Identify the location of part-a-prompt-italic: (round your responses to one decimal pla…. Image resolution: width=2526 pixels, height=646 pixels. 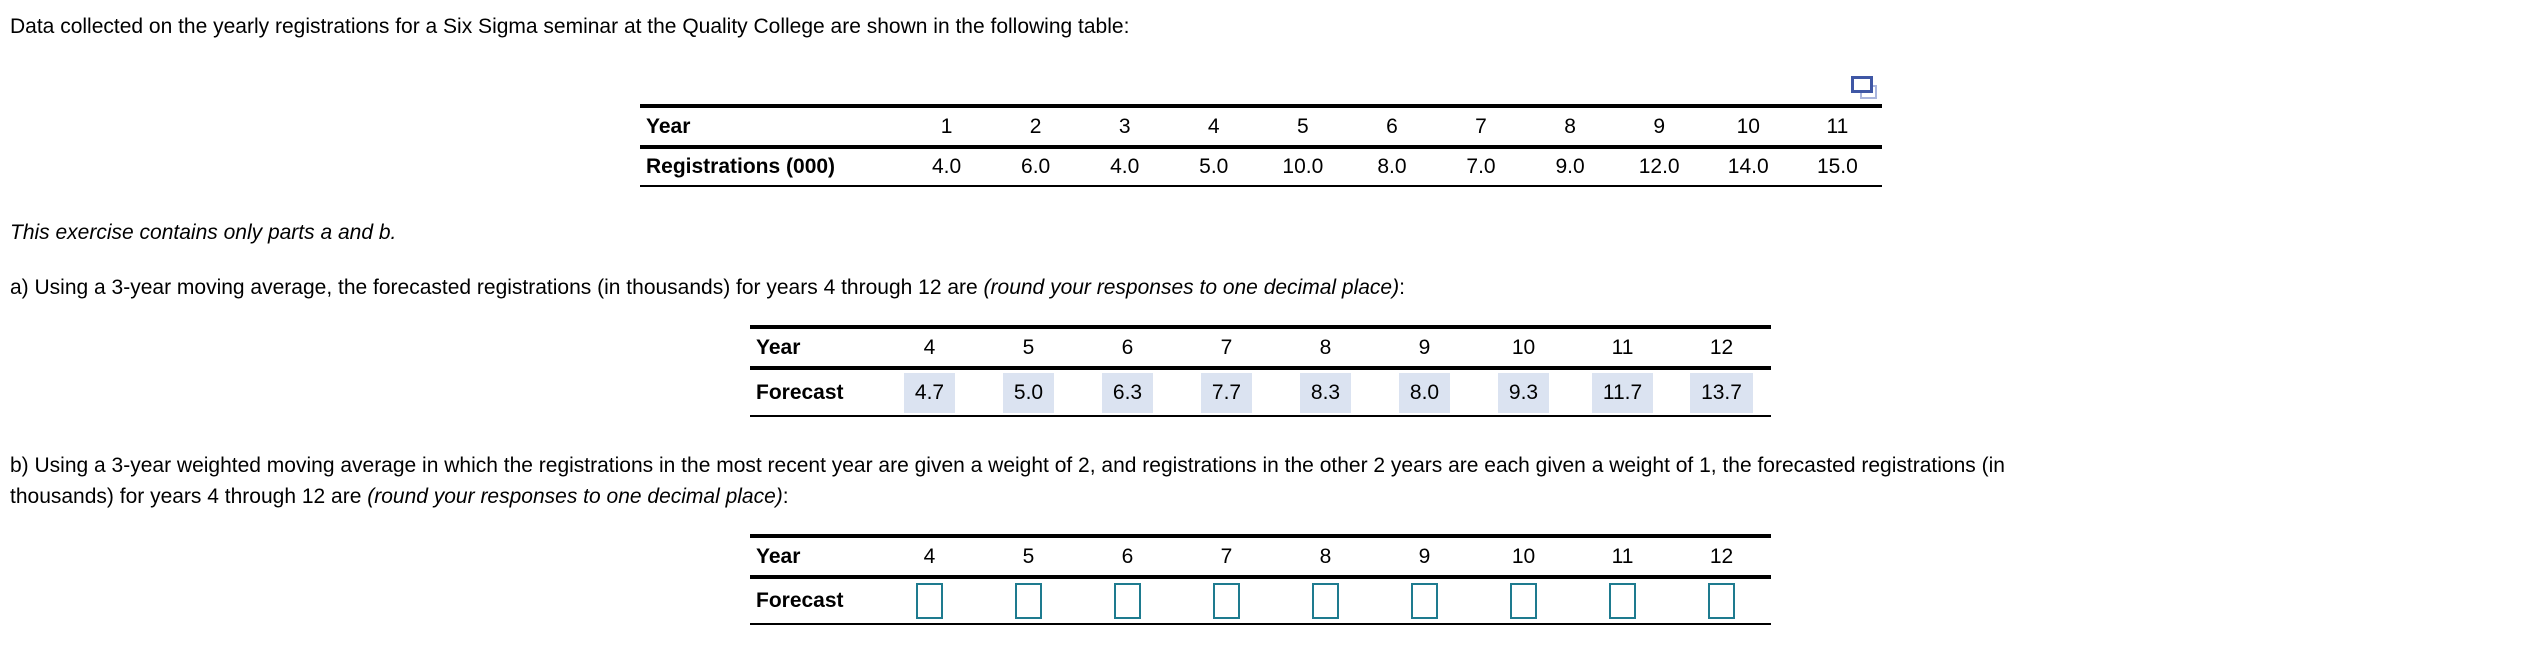
(1191, 287).